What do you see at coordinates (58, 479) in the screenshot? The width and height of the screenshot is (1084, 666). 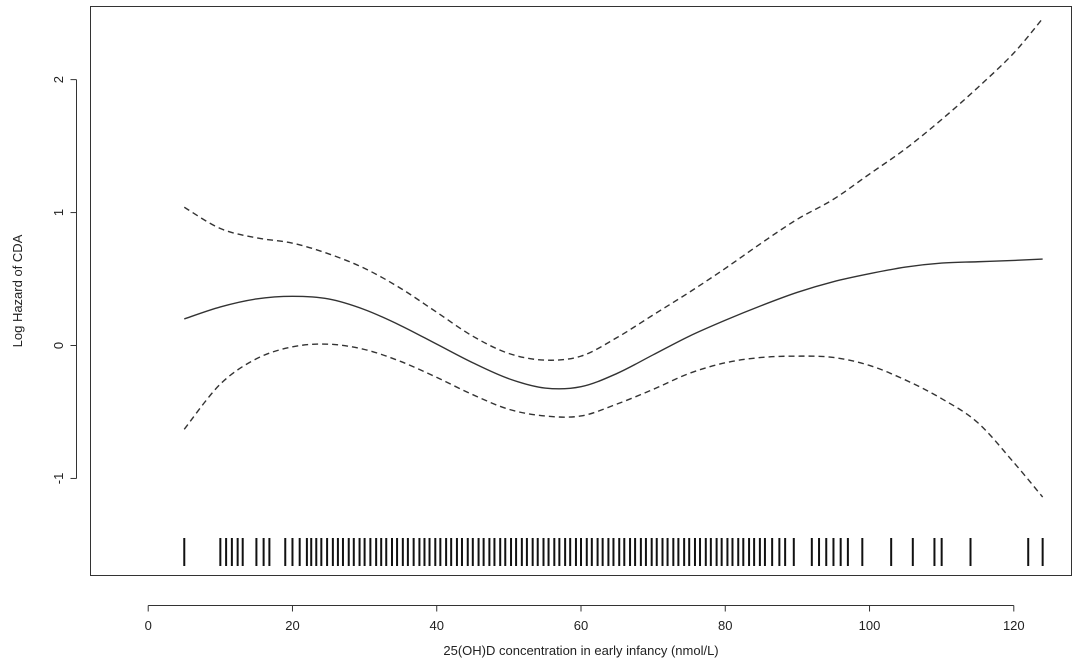 I see `y-tick-label: -1` at bounding box center [58, 479].